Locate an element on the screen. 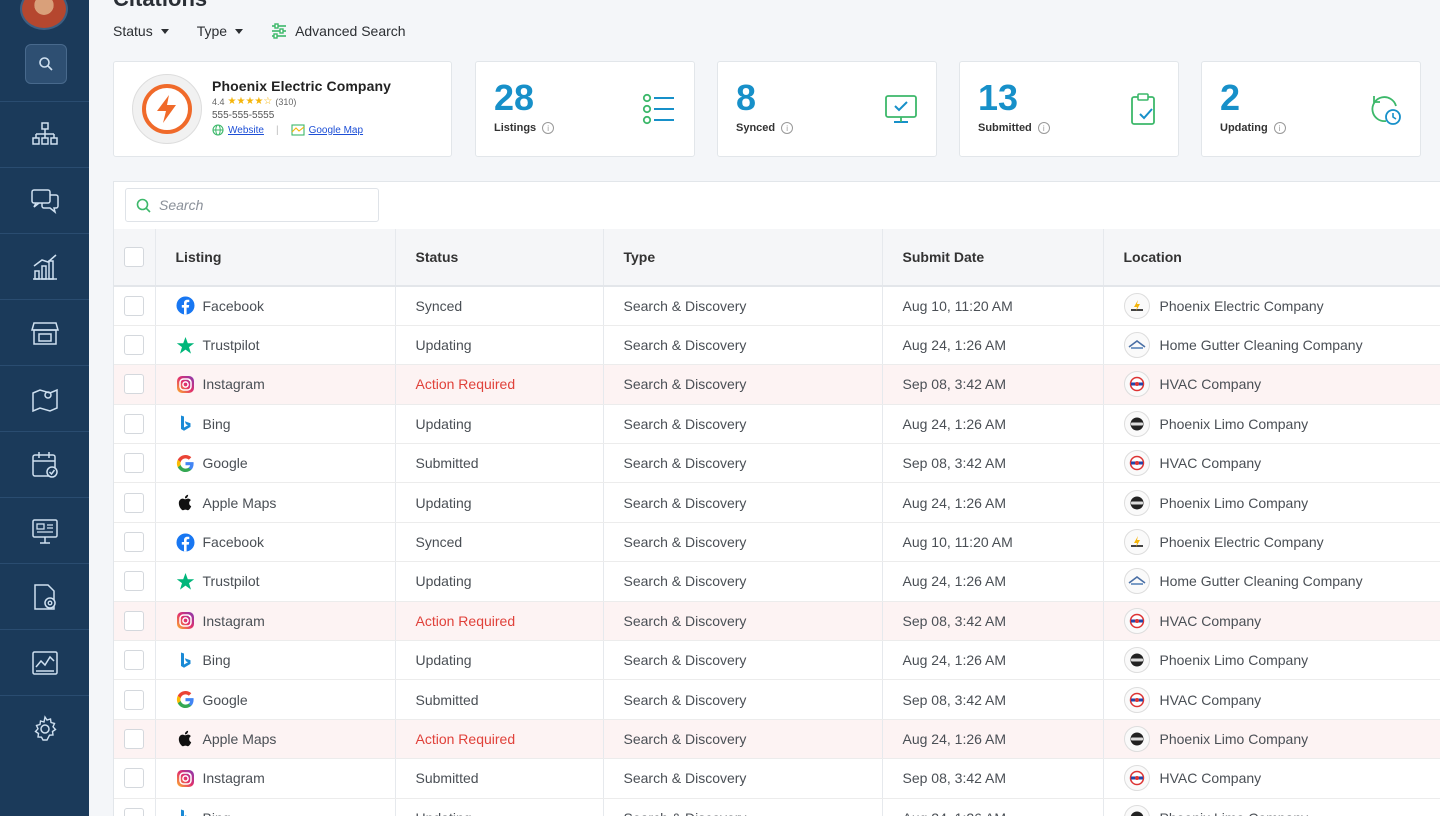  sidebar-item-settings-gear is located at coordinates (44, 728).